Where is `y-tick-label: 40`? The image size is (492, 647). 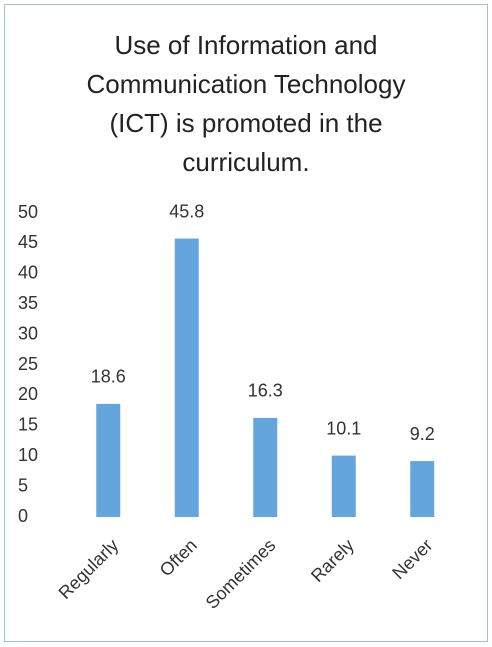 y-tick-label: 40 is located at coordinates (28, 273).